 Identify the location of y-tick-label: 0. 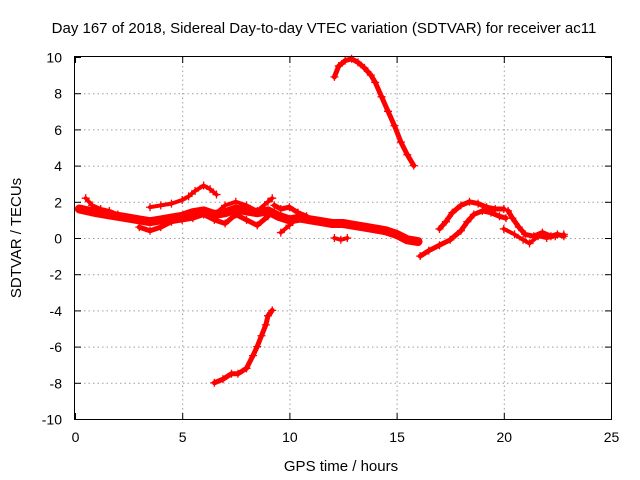
(58, 239).